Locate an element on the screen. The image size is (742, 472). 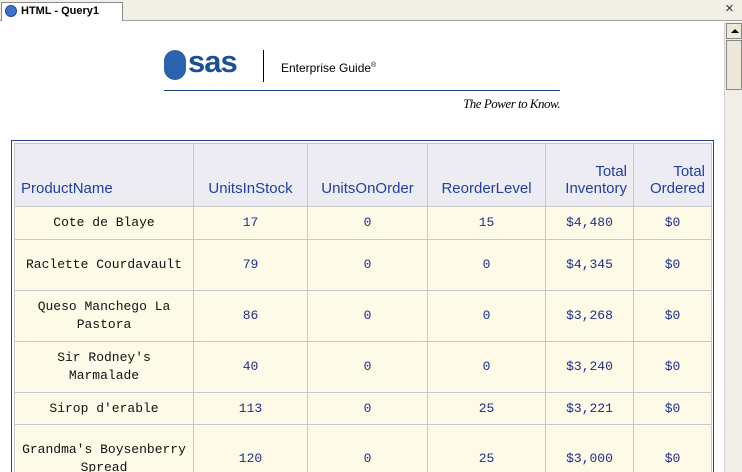
value-cell: 86 is located at coordinates (250, 316).